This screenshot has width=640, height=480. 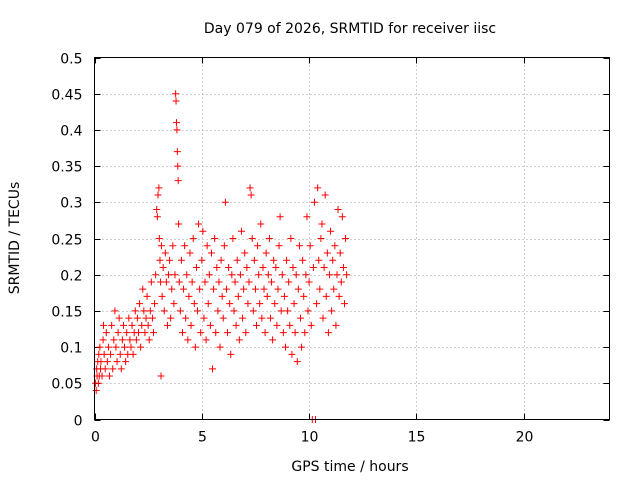 I want to click on x-tick-label: 0, so click(x=95, y=438).